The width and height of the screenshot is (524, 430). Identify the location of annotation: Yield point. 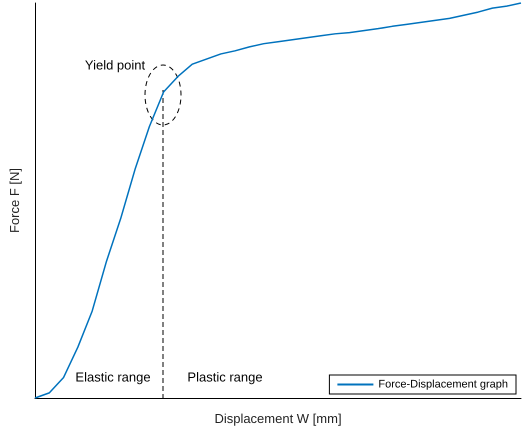
(115, 65).